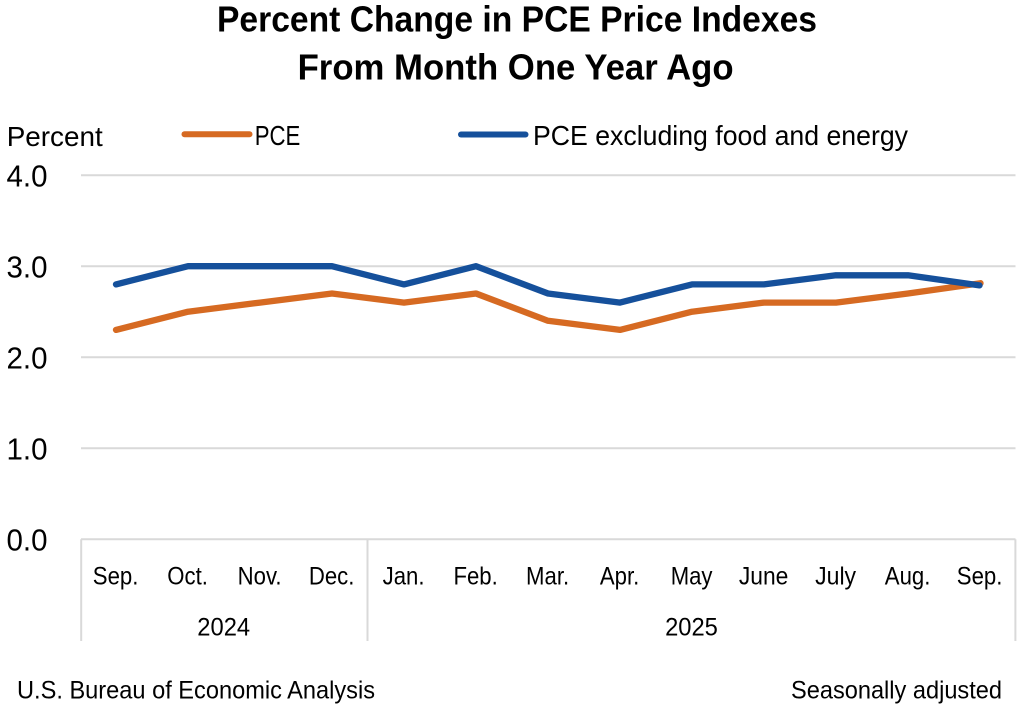 The height and width of the screenshot is (714, 1025). Describe the element at coordinates (475, 577) in the screenshot. I see `svg-text: Feb.` at that location.